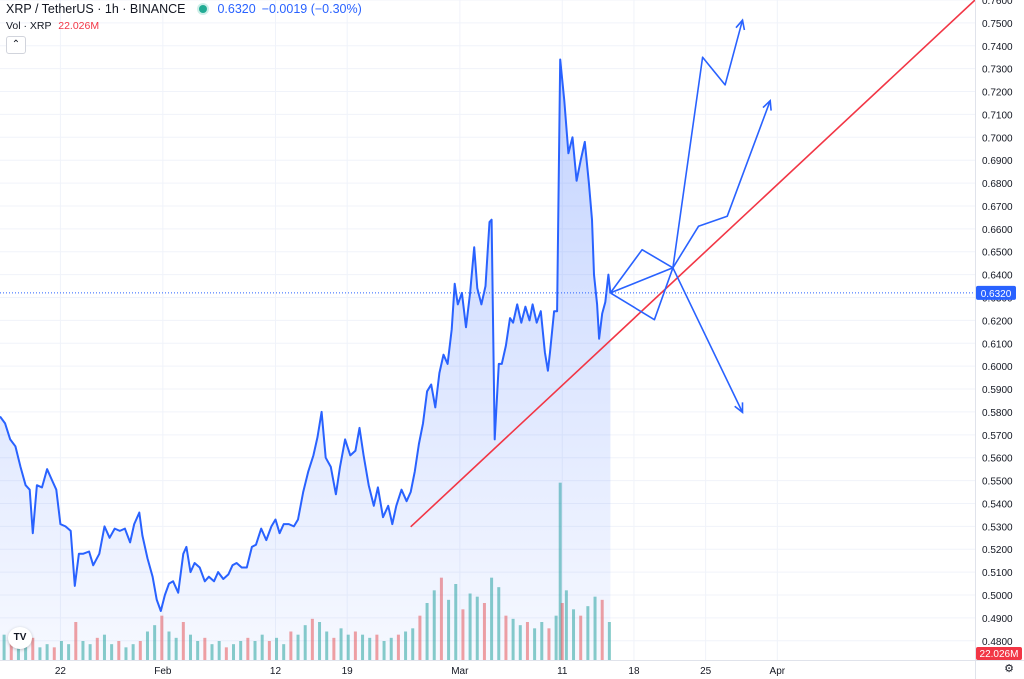 The image size is (1024, 679). What do you see at coordinates (997, 344) in the screenshot?
I see `y-tick-label: 0.6100` at bounding box center [997, 344].